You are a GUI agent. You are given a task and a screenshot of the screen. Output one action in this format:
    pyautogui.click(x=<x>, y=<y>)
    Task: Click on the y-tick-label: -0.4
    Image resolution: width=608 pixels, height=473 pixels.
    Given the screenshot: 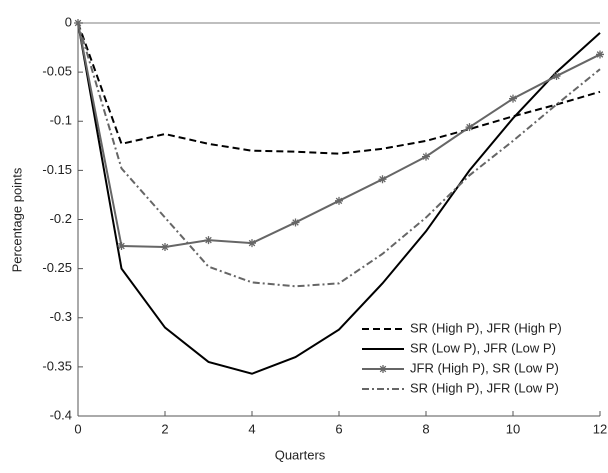 What is the action you would take?
    pyautogui.click(x=61, y=414)
    